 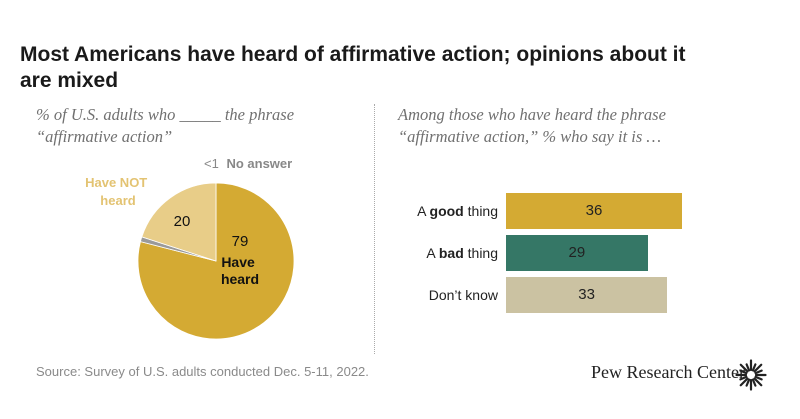 What do you see at coordinates (211, 163) in the screenshot?
I see `pie-value-no-answer: <1` at bounding box center [211, 163].